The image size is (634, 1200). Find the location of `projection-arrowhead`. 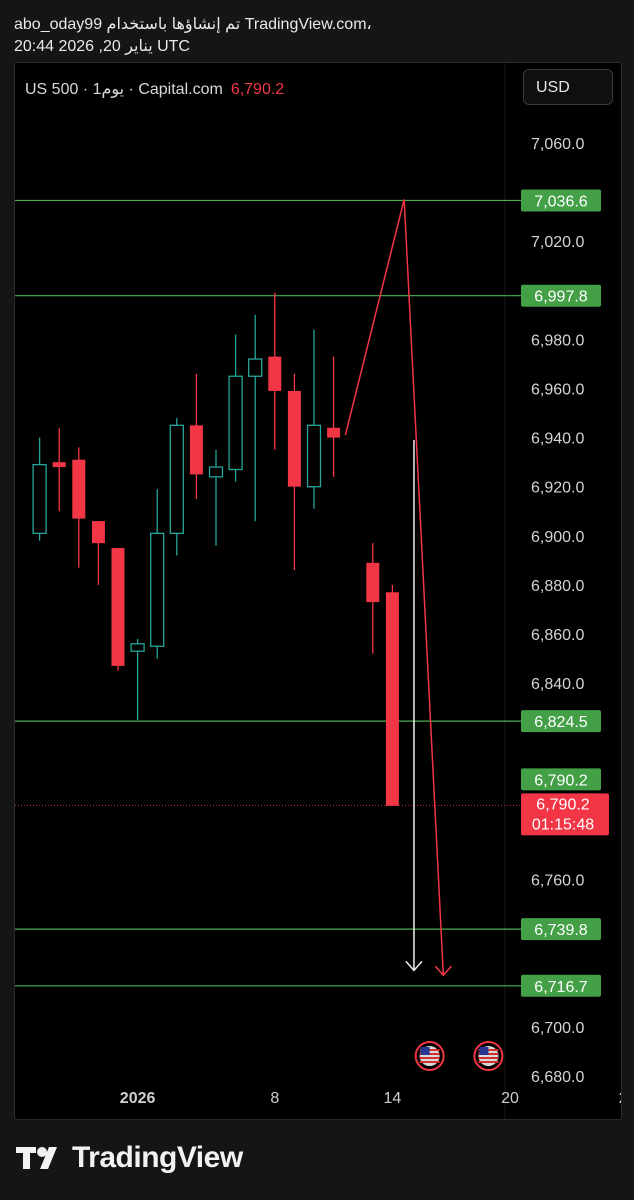

projection-arrowhead is located at coordinates (443, 971).